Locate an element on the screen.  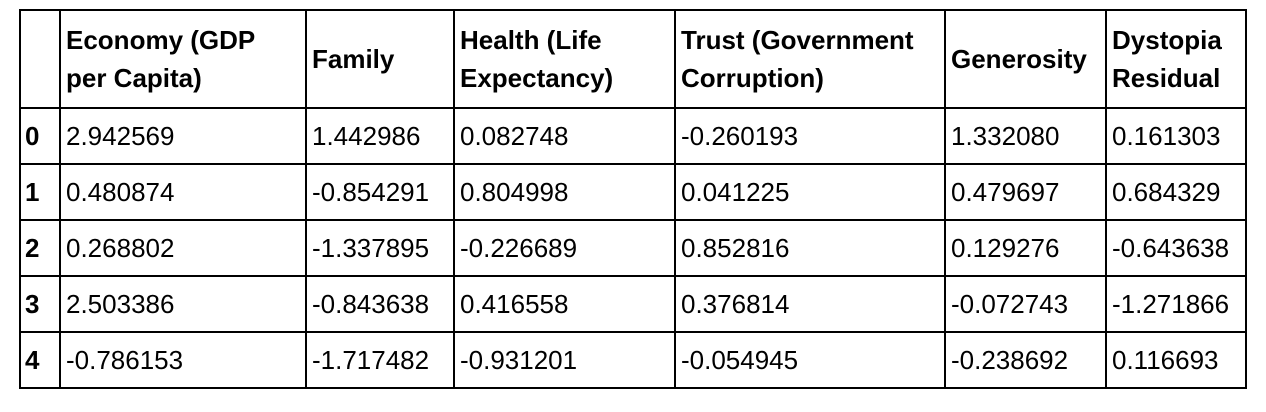
table-cell: -0.843638 is located at coordinates (380, 304).